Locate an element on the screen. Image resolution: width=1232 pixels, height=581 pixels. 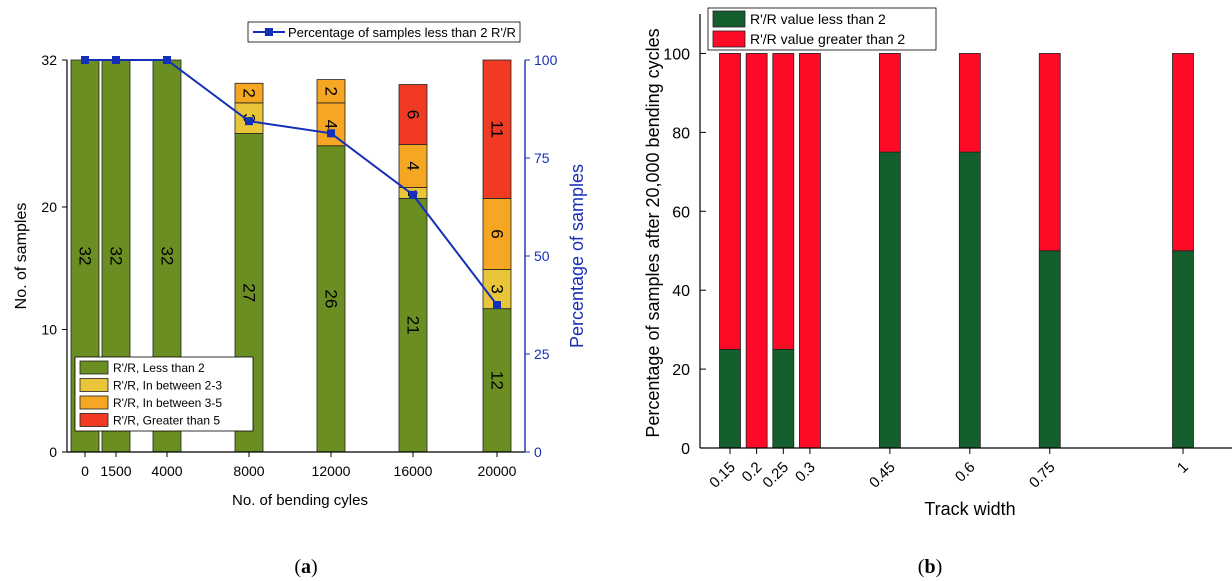
x-tick-label: 12000 is located at coordinates (331, 471).